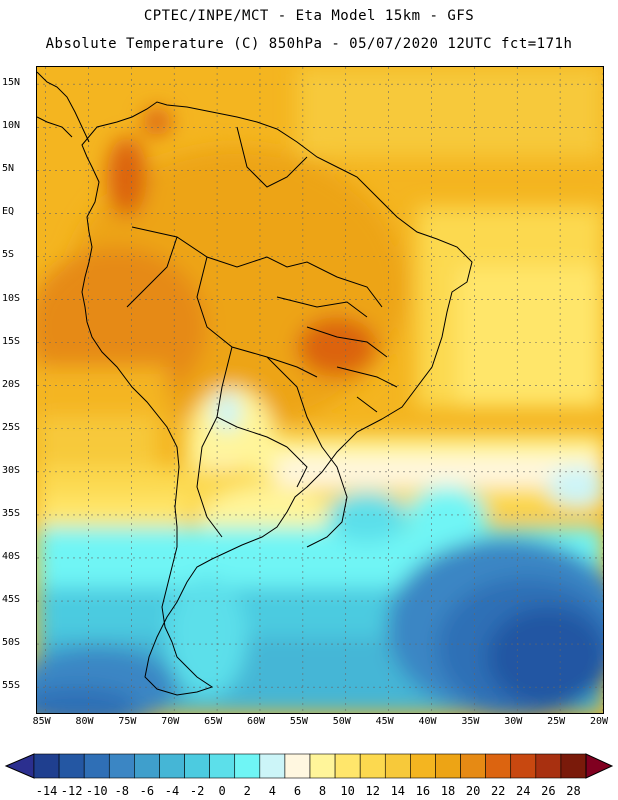  Describe the element at coordinates (513, 721) in the screenshot. I see `lon-label: 30W` at that location.